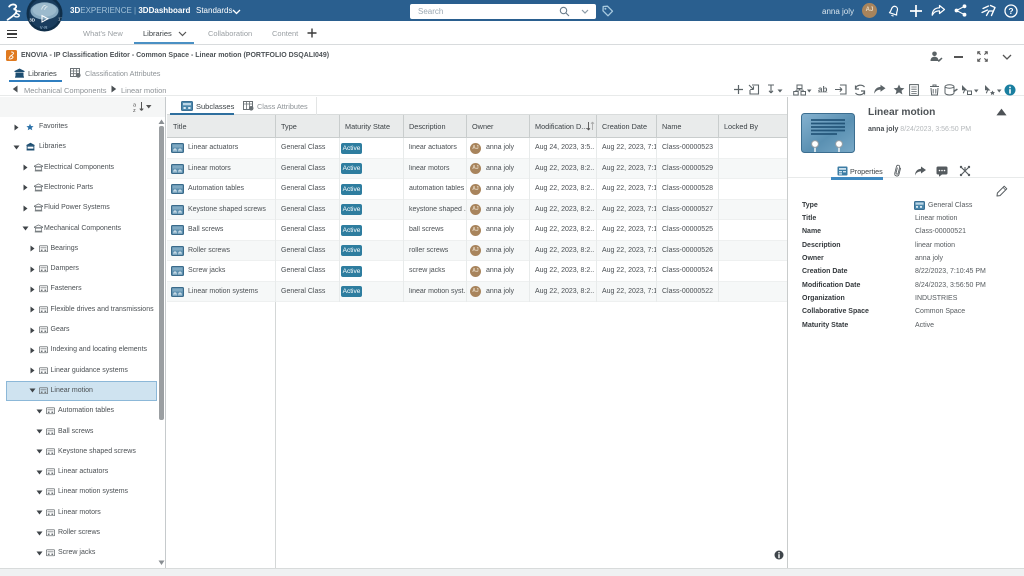 The image size is (1024, 576). I want to click on svg-text: a, so click(135, 106).